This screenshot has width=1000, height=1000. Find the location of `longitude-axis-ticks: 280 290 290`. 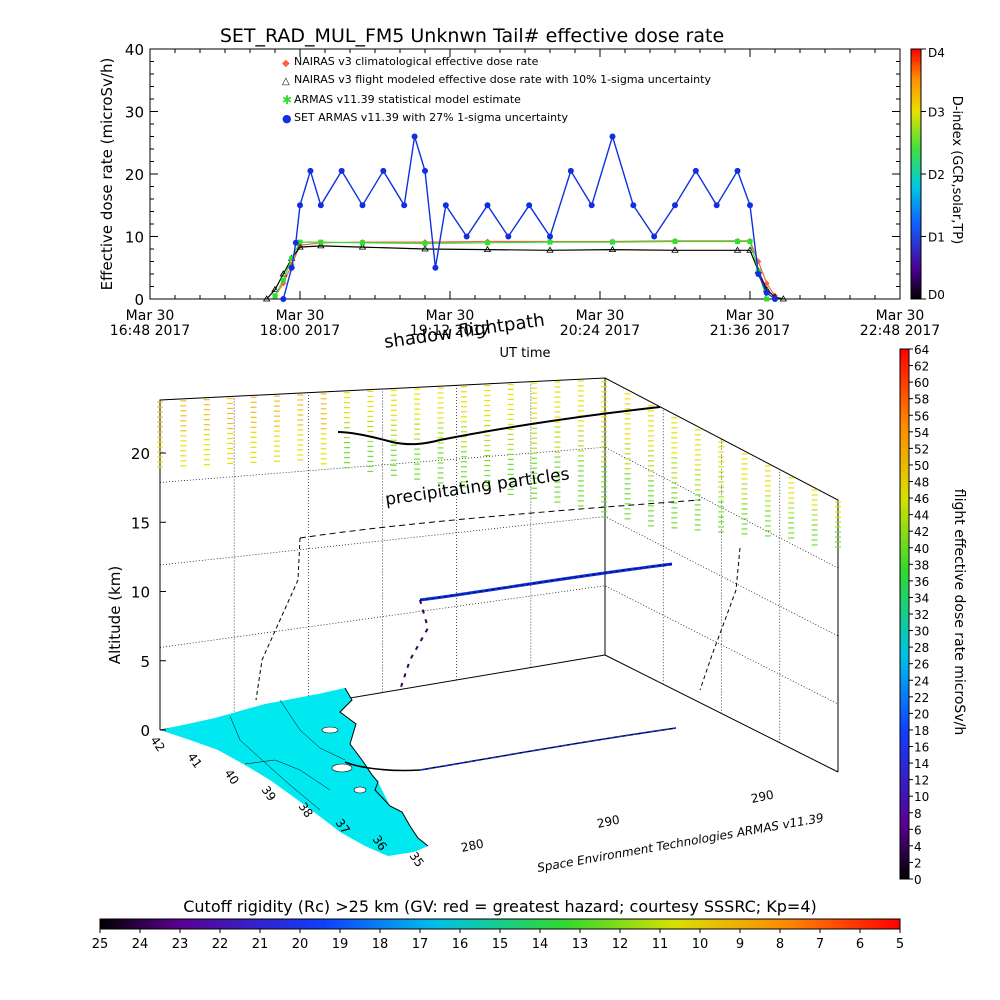

longitude-axis-ticks: 280 290 290 is located at coordinates (617, 820).